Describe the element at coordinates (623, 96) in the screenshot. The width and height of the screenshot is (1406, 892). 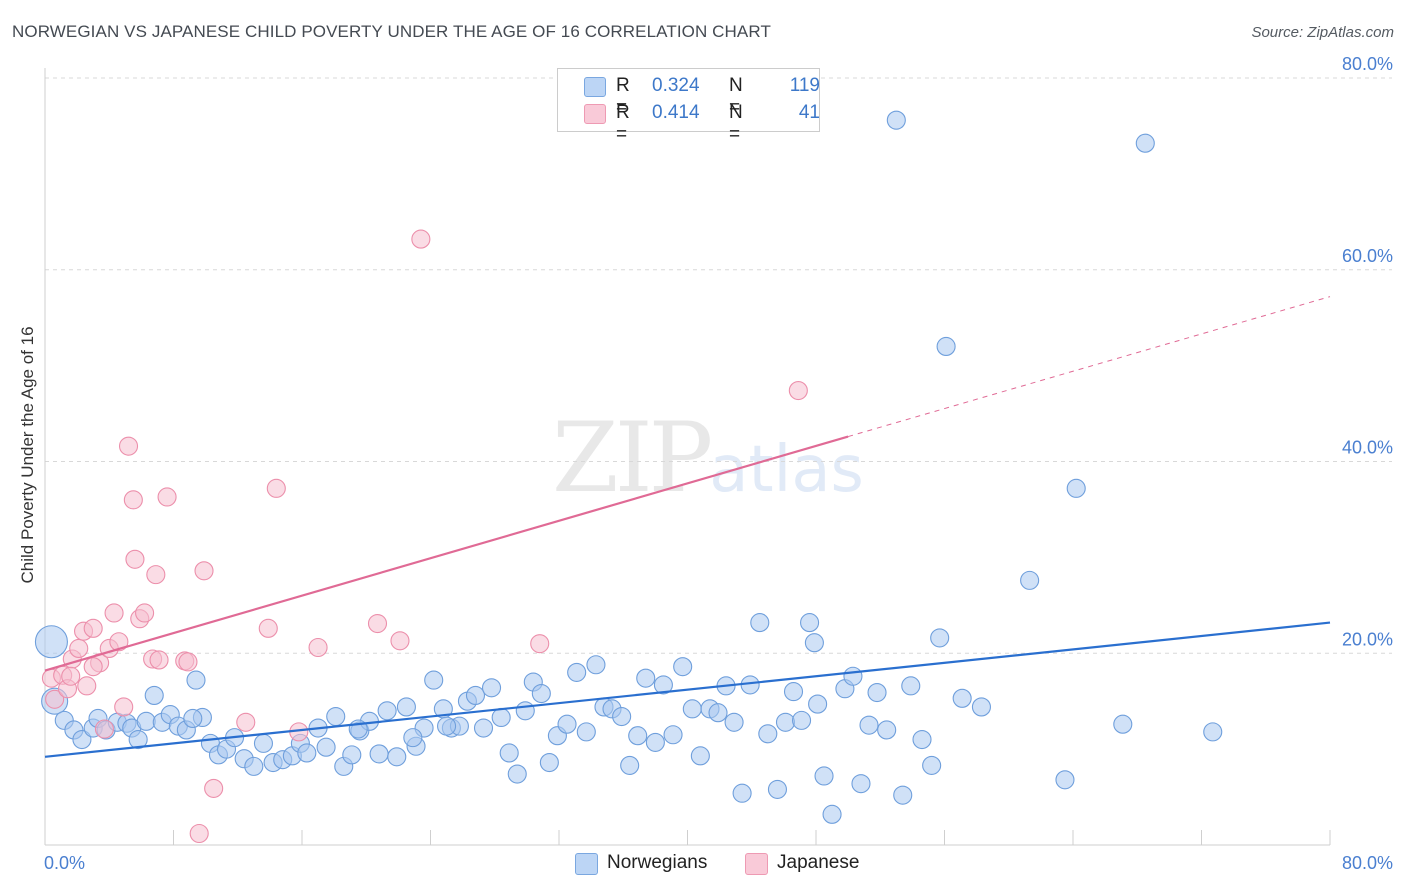
I see `norwegians-r-label: R =` at that location.